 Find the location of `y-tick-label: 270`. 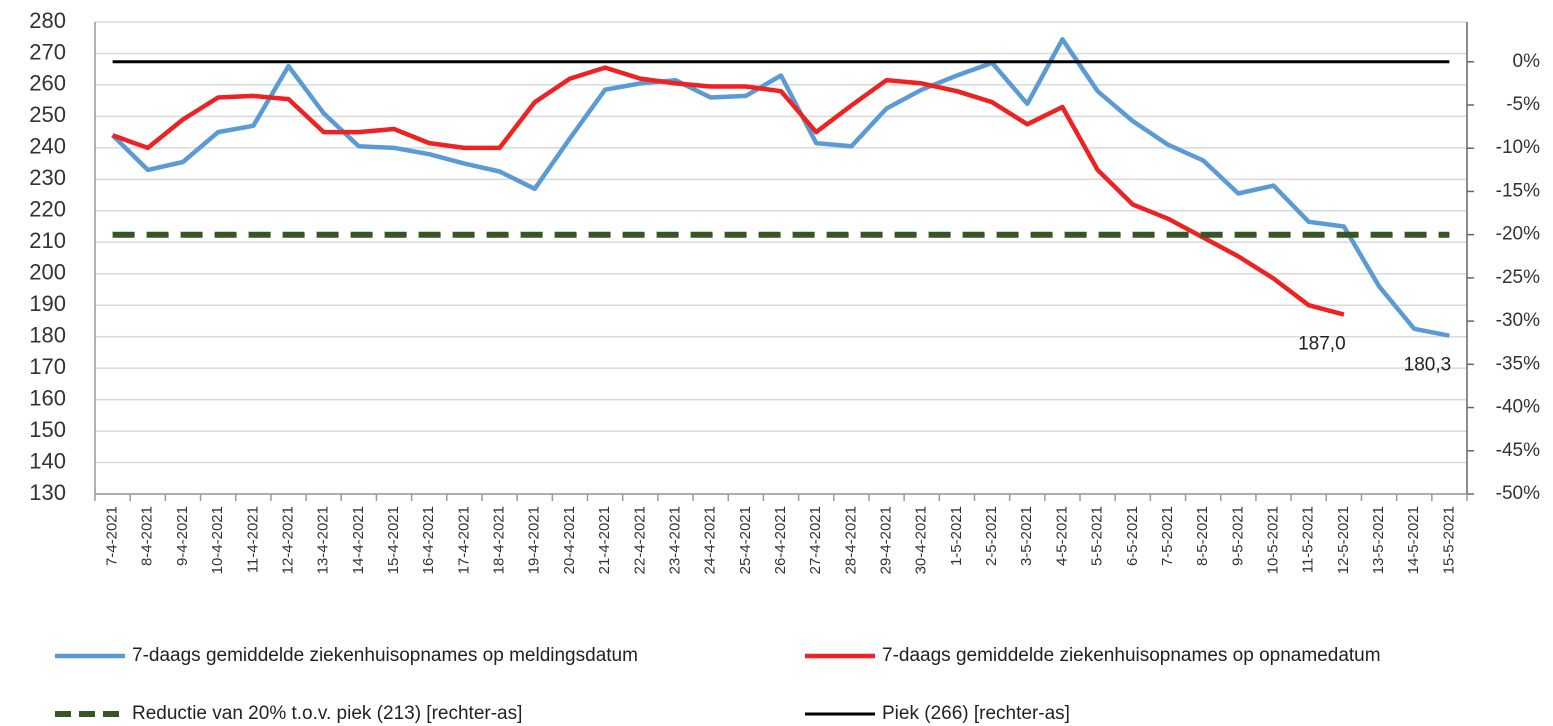

y-tick-label: 270 is located at coordinates (47, 51).